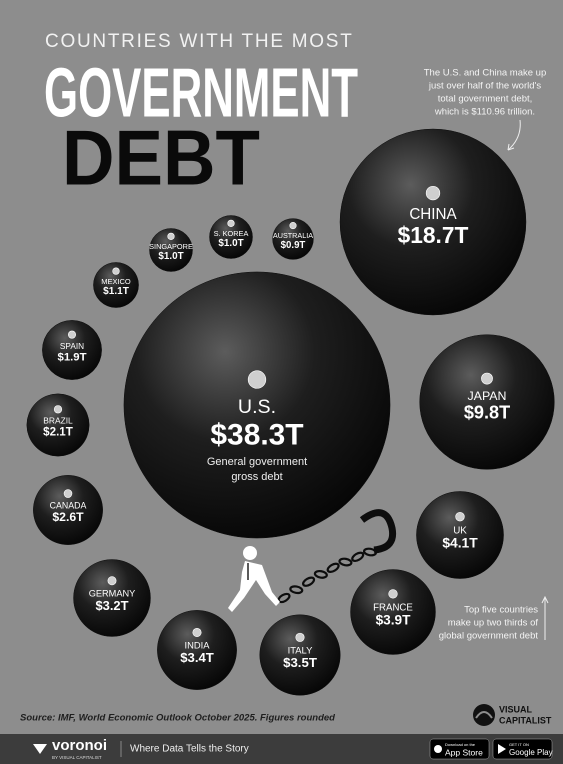  I want to click on top-note: The U.S. and China make up, so click(485, 73).